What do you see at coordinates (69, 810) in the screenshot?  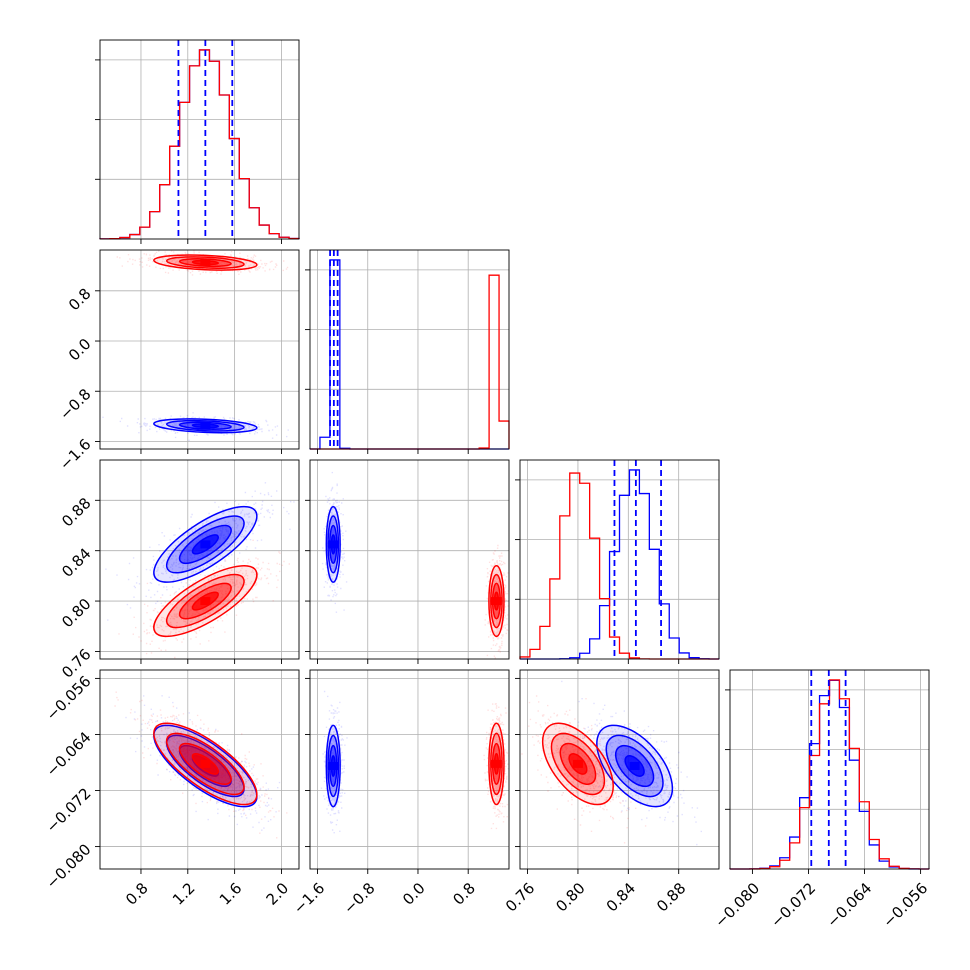 I see `y-tick-label-3-1: −0.072` at bounding box center [69, 810].